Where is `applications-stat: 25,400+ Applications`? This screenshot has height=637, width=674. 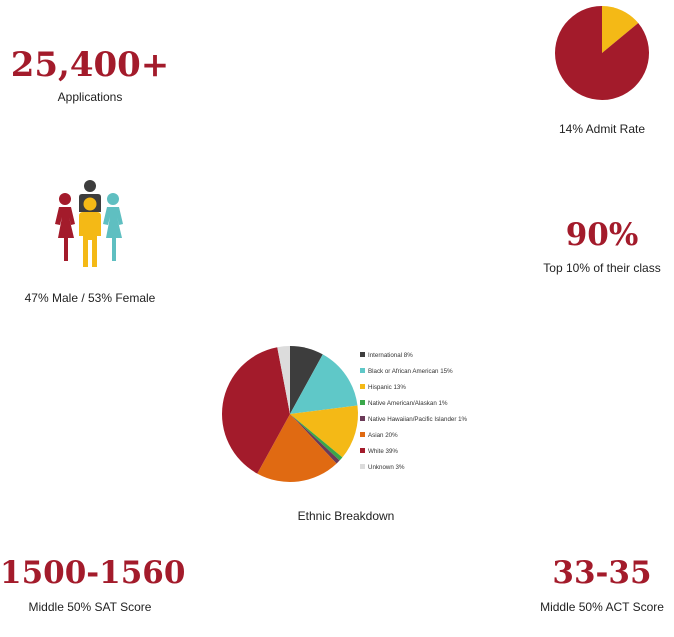 applications-stat: 25,400+ Applications is located at coordinates (90, 76).